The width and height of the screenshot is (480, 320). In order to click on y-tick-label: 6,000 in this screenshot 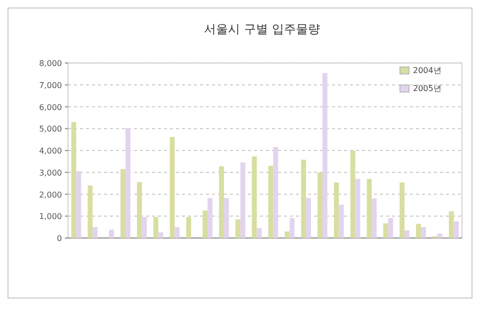, I will do `click(50, 107)`.